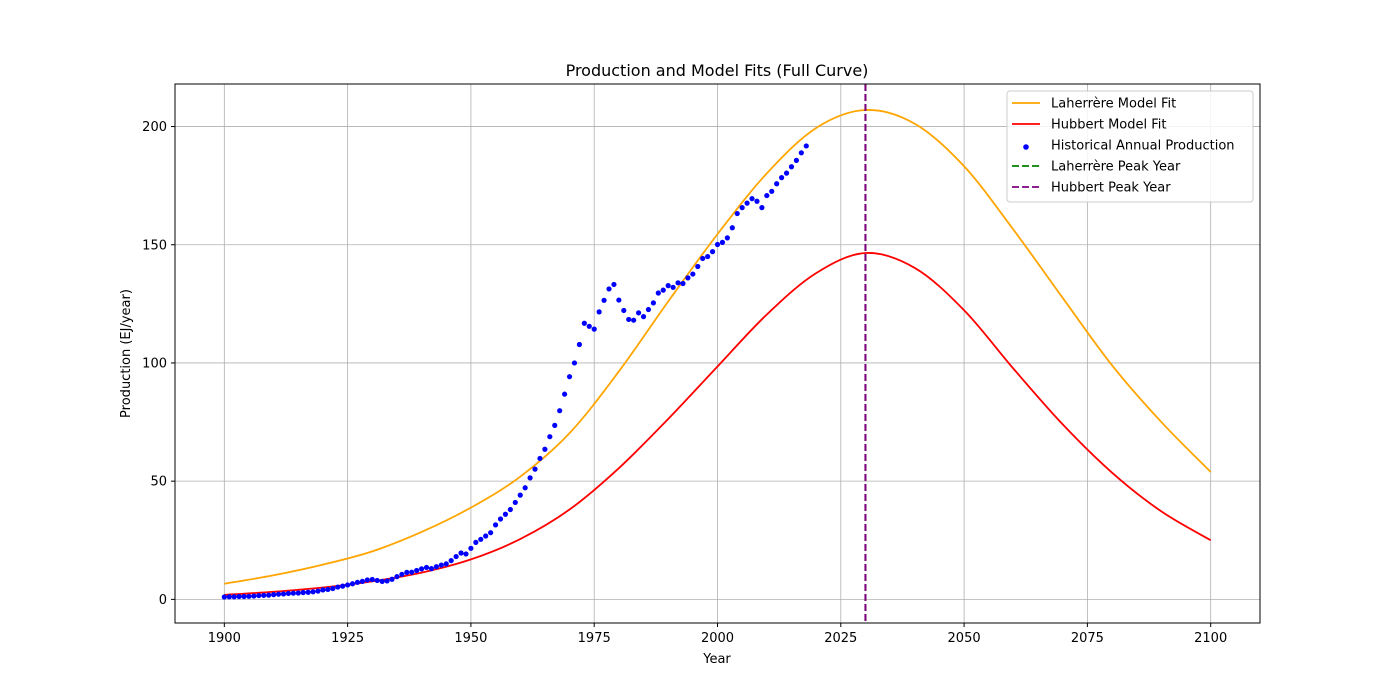 Image resolution: width=1400 pixels, height=700 pixels. Describe the element at coordinates (154, 363) in the screenshot. I see `y-tick-label: 100` at that location.